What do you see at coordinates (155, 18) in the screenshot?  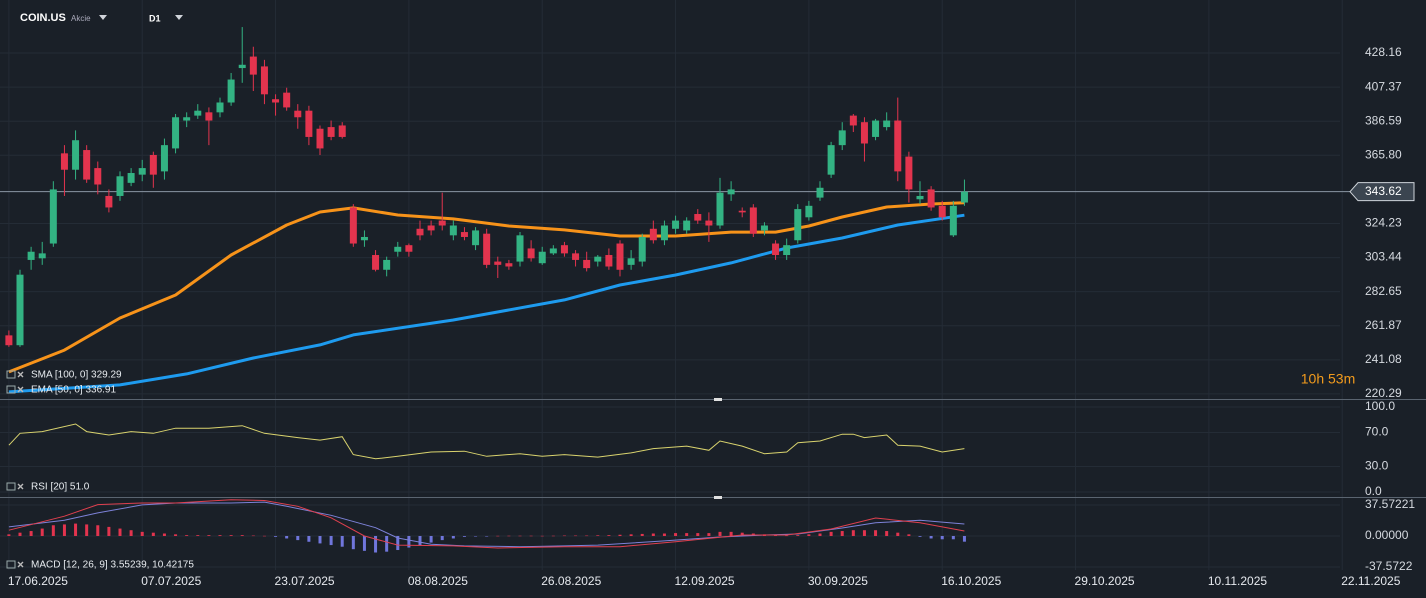 I see `timeframe: D1` at bounding box center [155, 18].